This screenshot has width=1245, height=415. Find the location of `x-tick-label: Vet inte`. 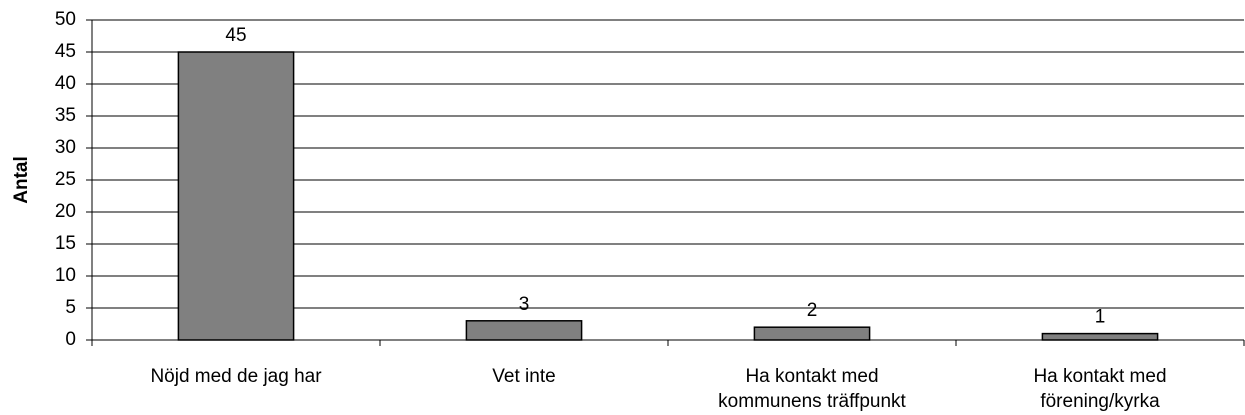

x-tick-label: Vet inte is located at coordinates (523, 376).